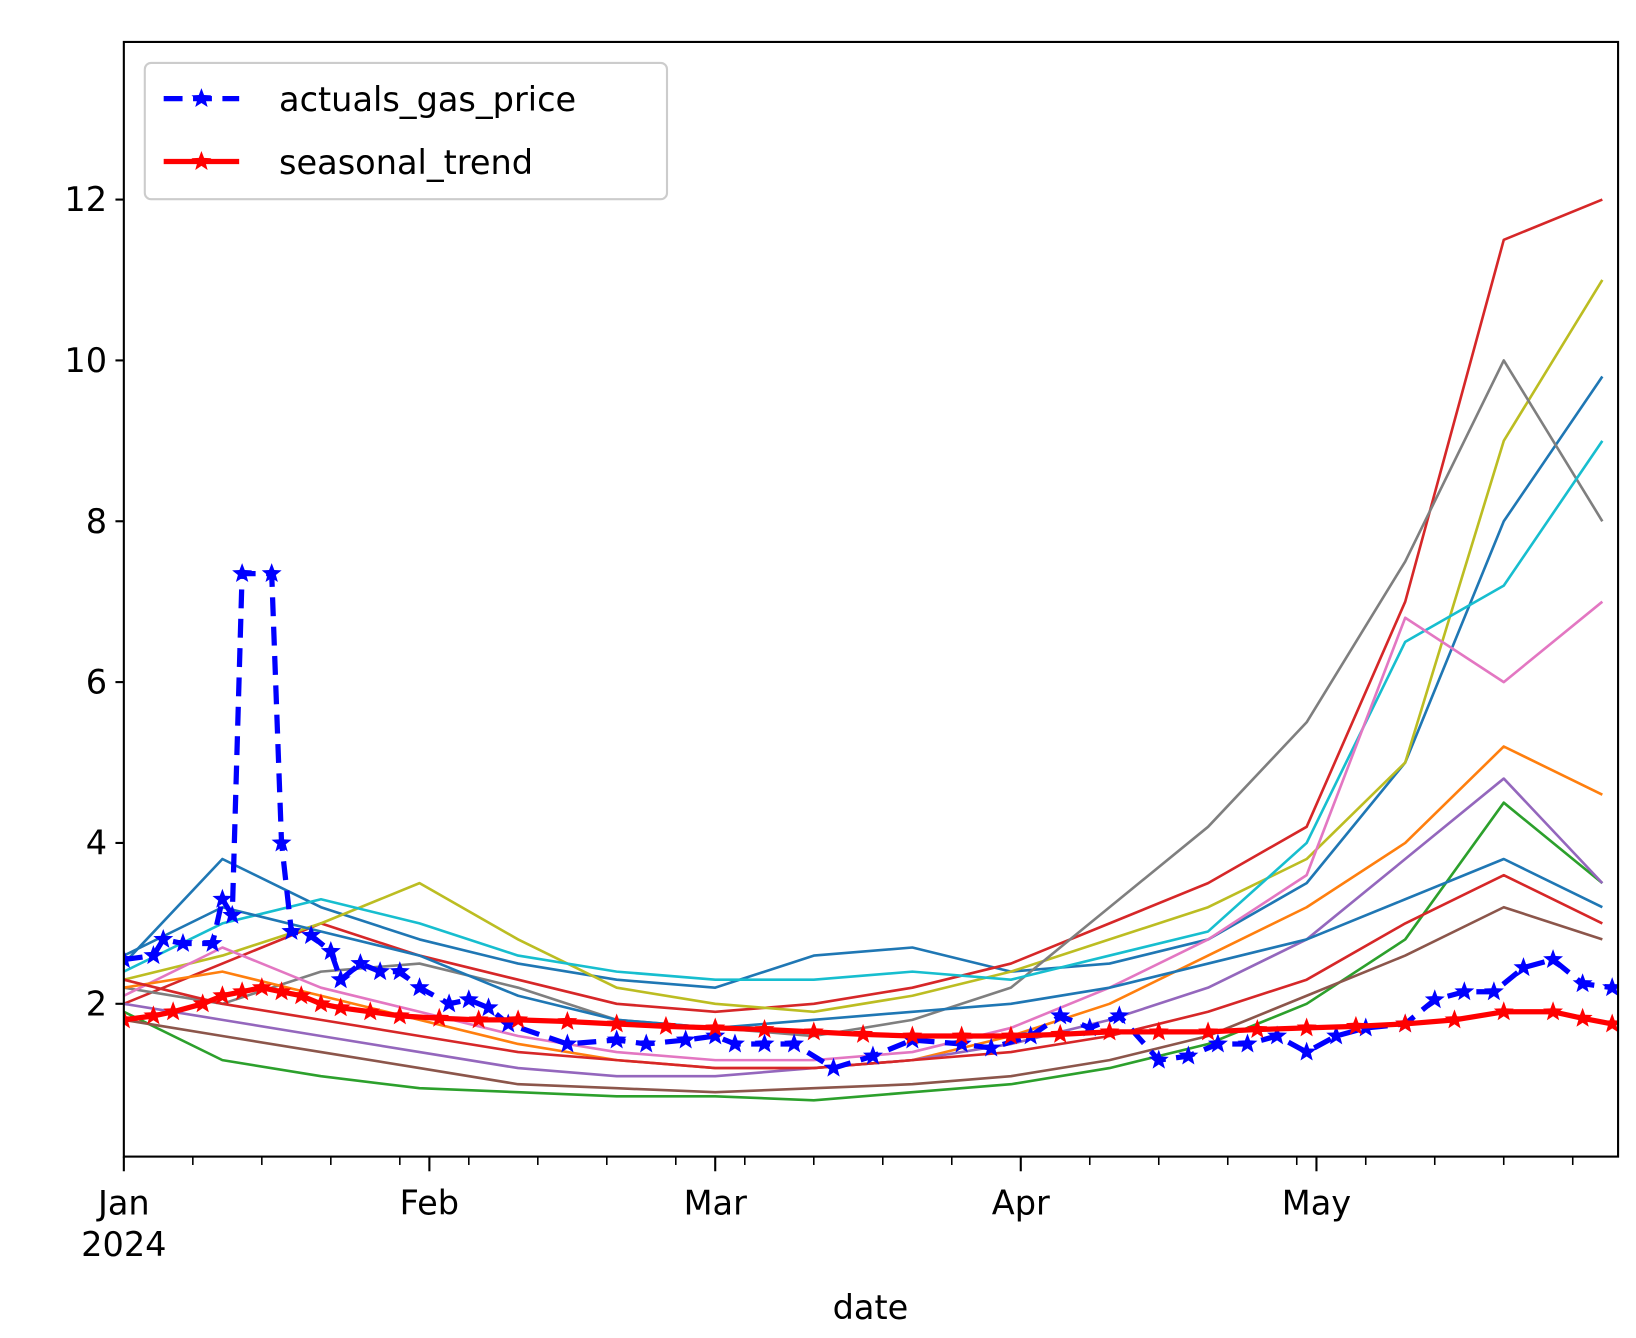 The image size is (1636, 1338). I want to click on y-tick-label: 4, so click(96, 842).